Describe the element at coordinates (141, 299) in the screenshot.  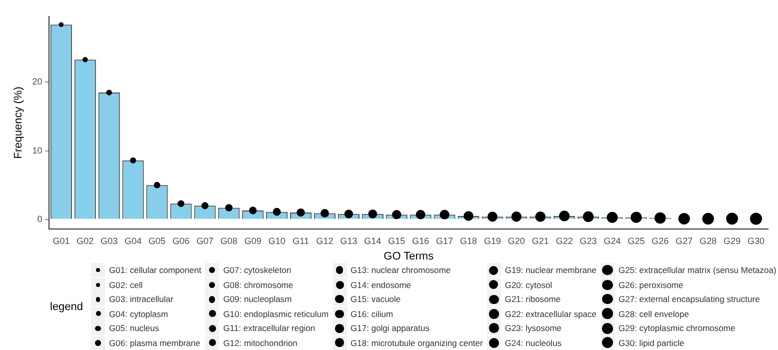
I see `text: G03: intracellular` at that location.